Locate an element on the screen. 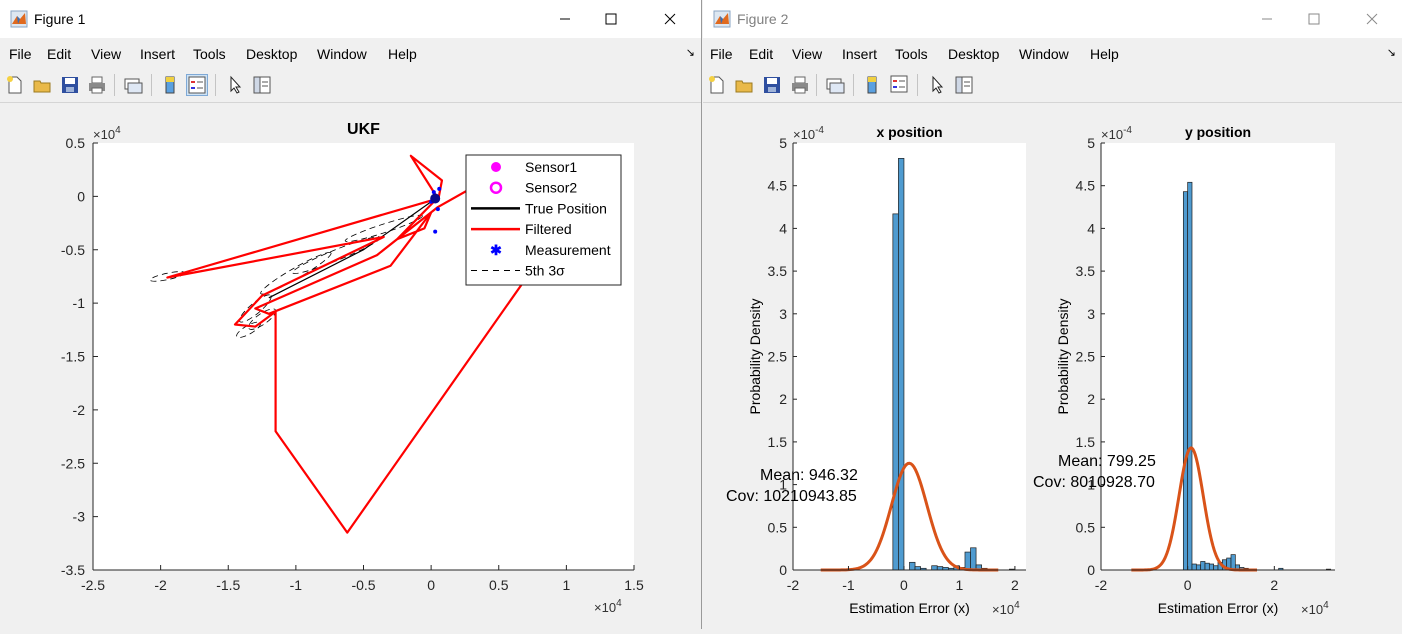  y-tick-label: 2 is located at coordinates (783, 399).